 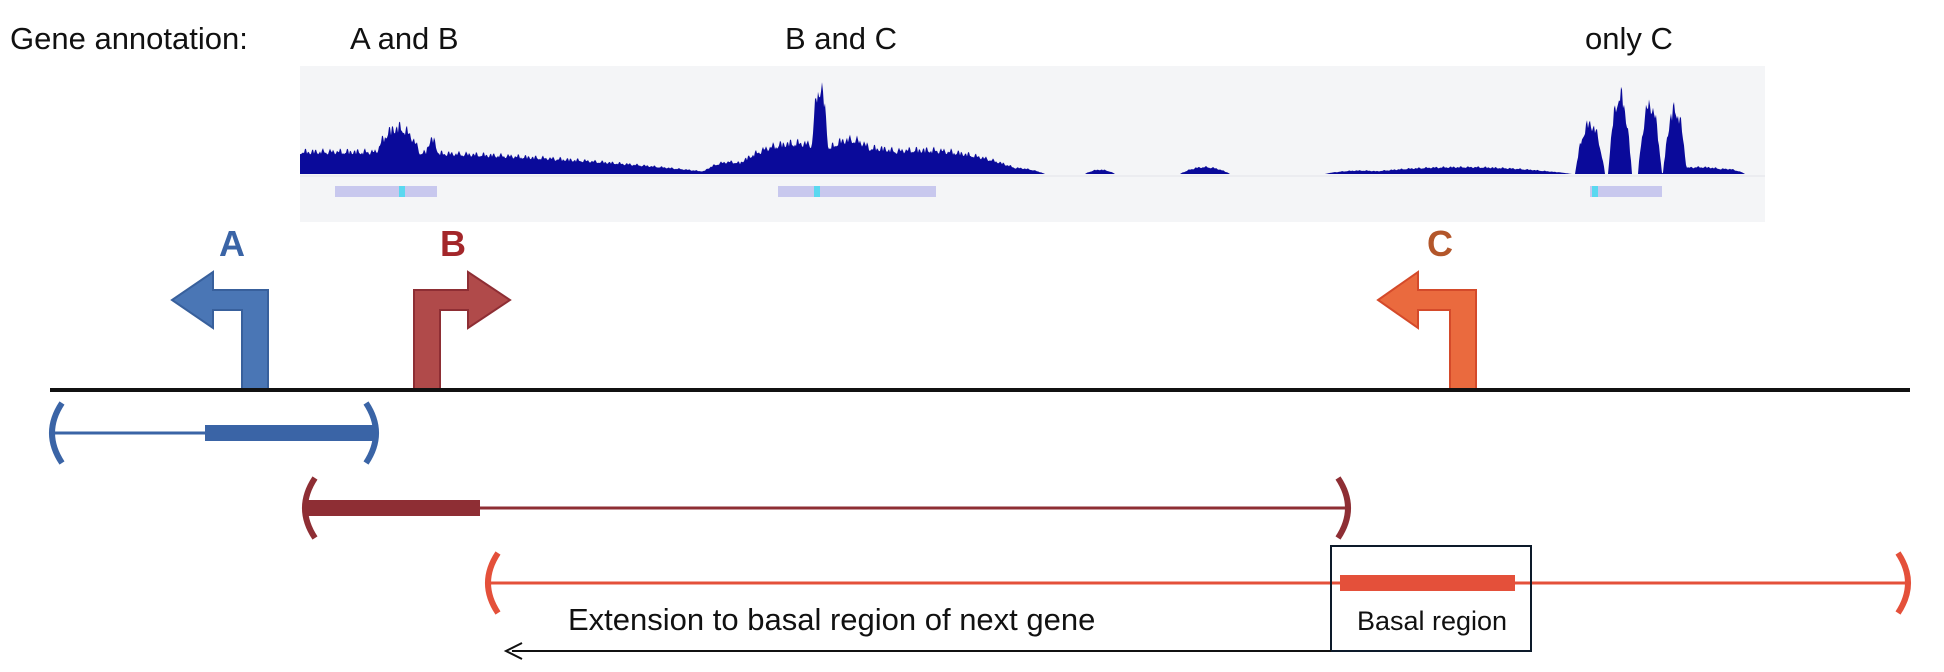 What do you see at coordinates (129, 38) in the screenshot?
I see `gene-annotation-label: Gene annotation:` at bounding box center [129, 38].